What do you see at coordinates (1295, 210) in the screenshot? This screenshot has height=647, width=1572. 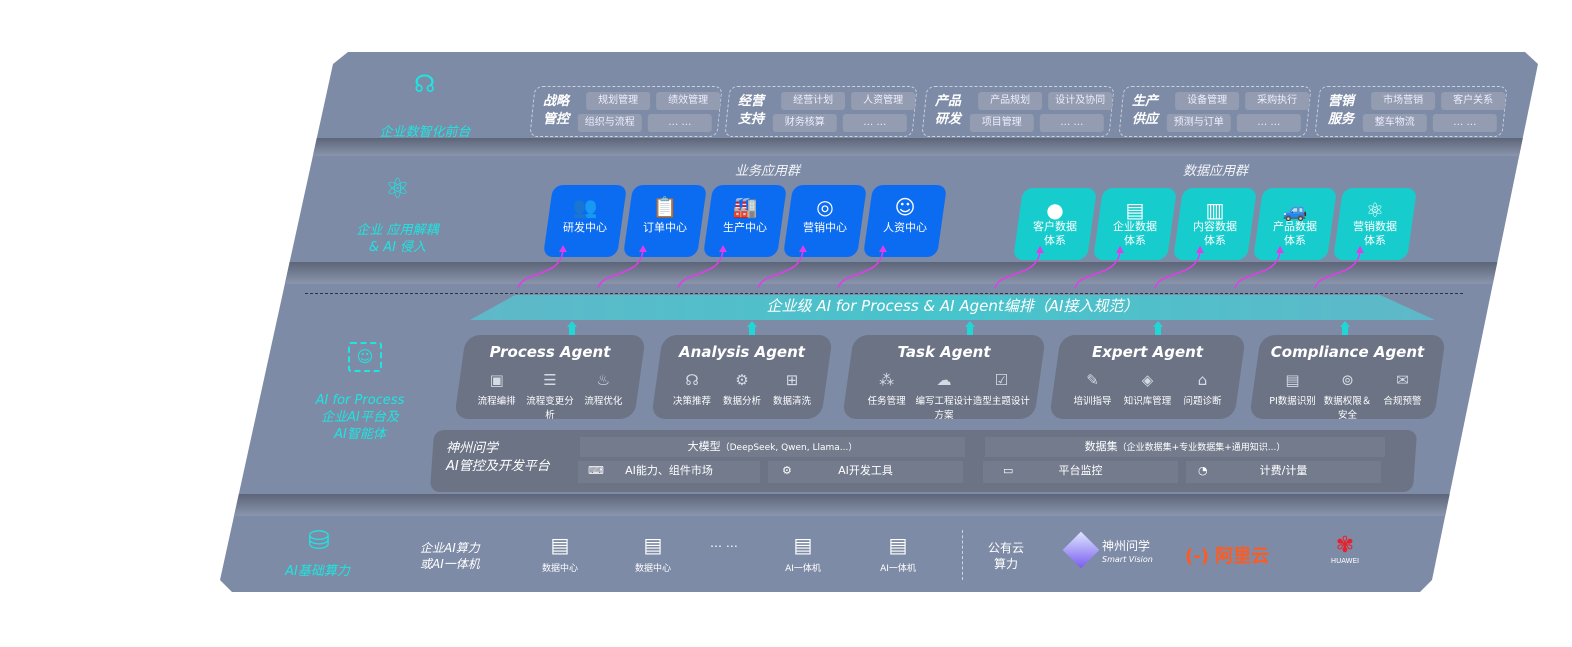 I see `car-icon: 🚙` at bounding box center [1295, 210].